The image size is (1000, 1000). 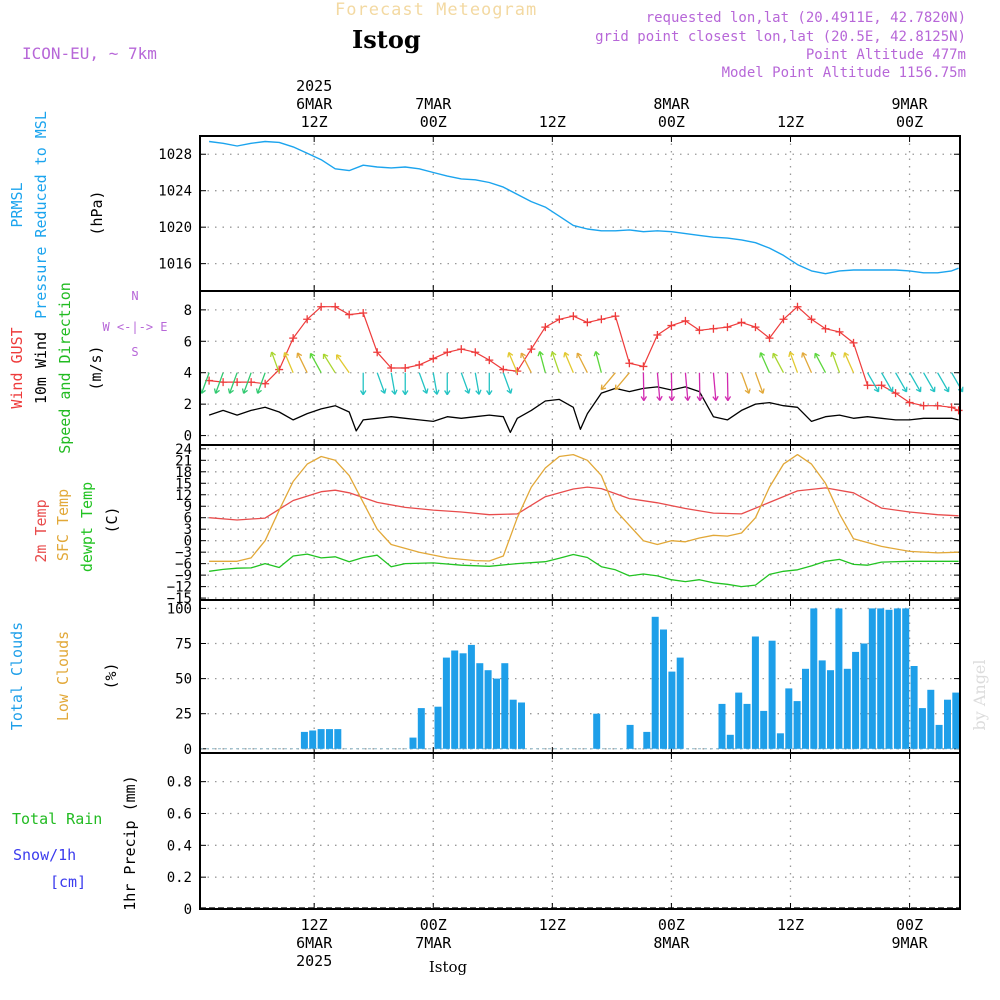 I want to click on temp-label: 2m Temp, so click(x=41, y=530).